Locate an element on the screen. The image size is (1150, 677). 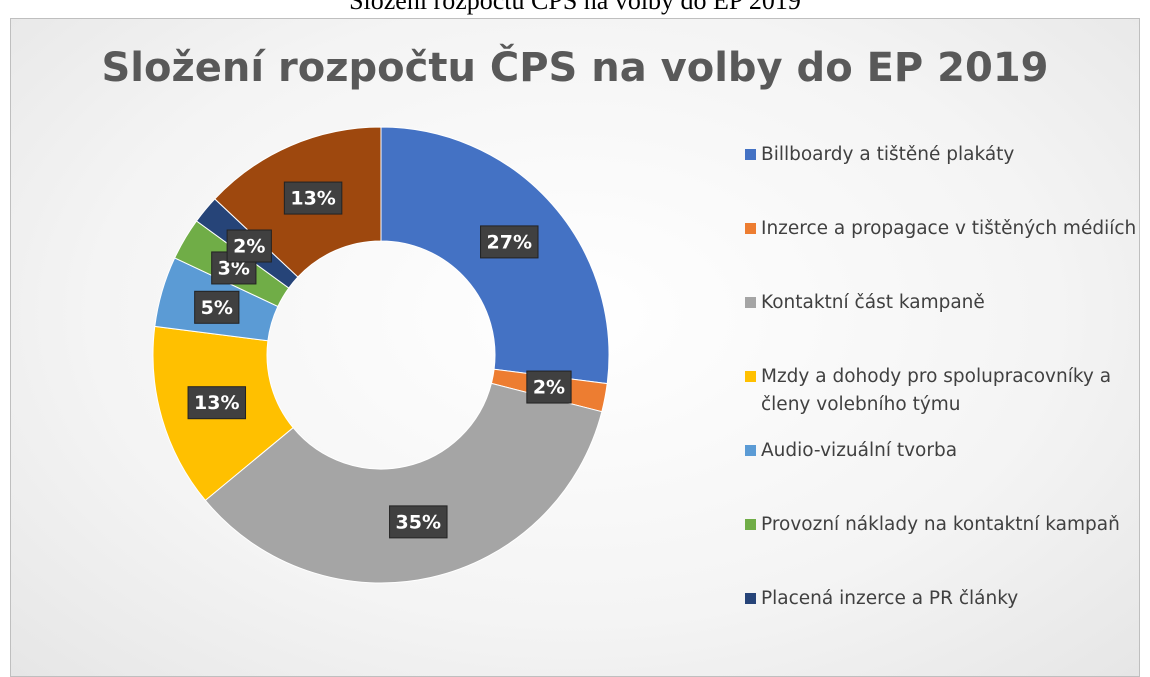
legend-item: Billboardy a tištěné plakáty is located at coordinates (942, 155).